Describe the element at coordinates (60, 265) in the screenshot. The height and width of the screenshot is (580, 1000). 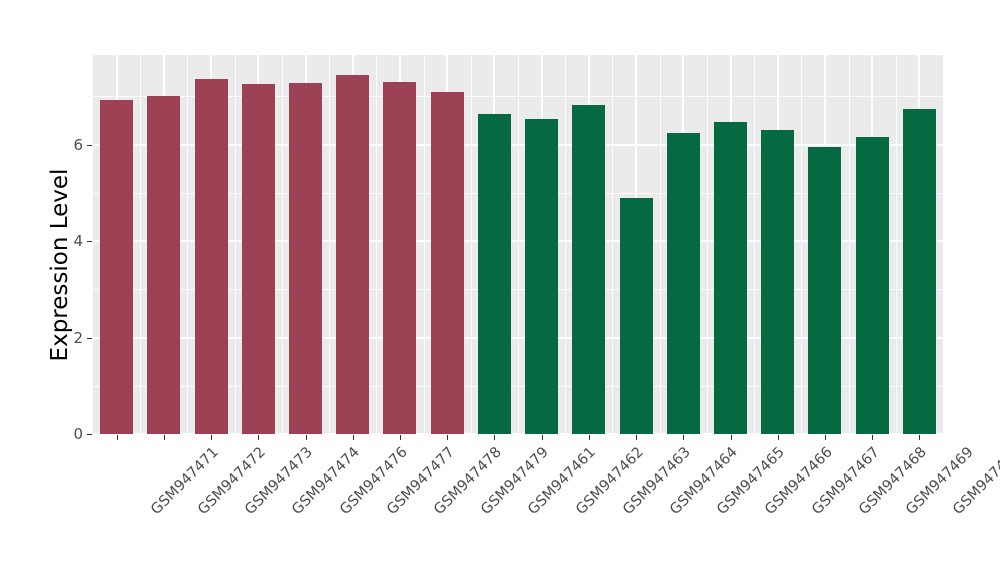
I see `y-axis-title: Expression Level` at that location.